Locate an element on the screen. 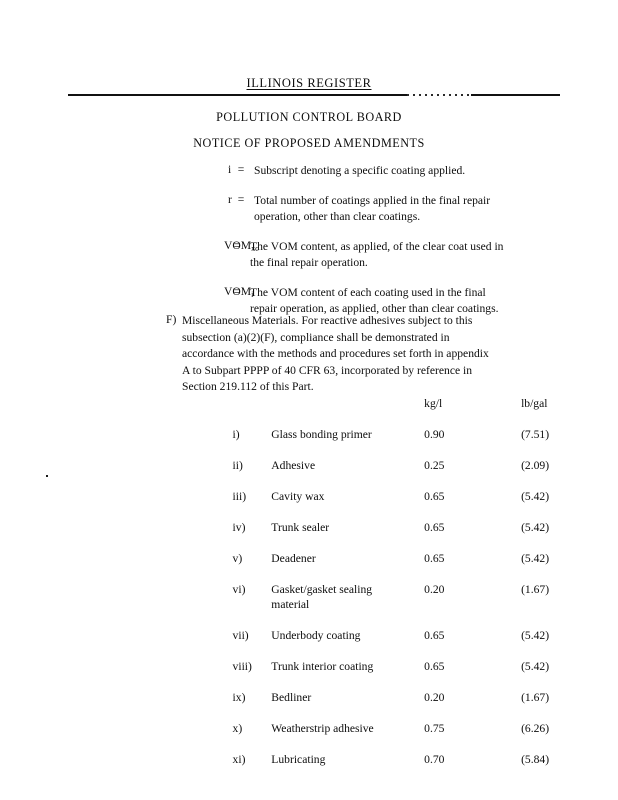  definition-symbol-subscript: xc is located at coordinates (255, 248).